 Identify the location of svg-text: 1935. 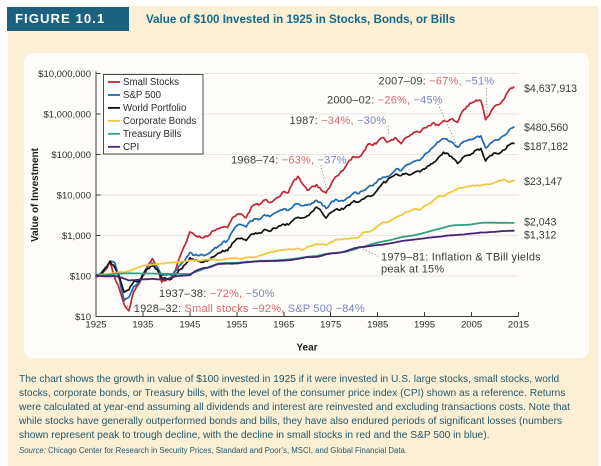
(142, 325).